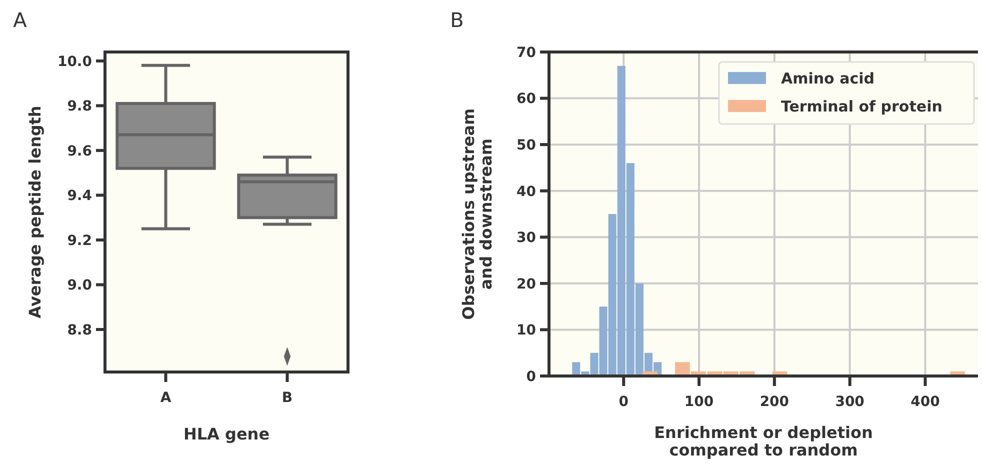  Describe the element at coordinates (74, 62) in the screenshot. I see `y-tick-label: 10.0` at that location.